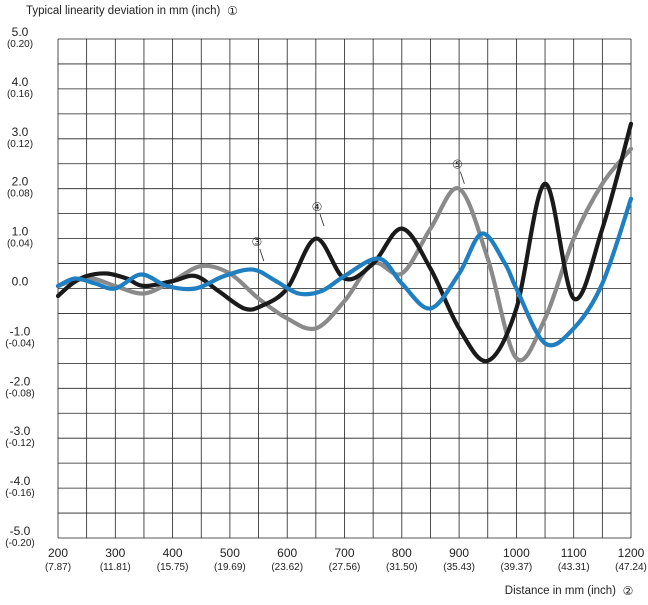 This screenshot has height=605, width=648. I want to click on y-tick-sublabel: (-0.16), so click(19, 493).